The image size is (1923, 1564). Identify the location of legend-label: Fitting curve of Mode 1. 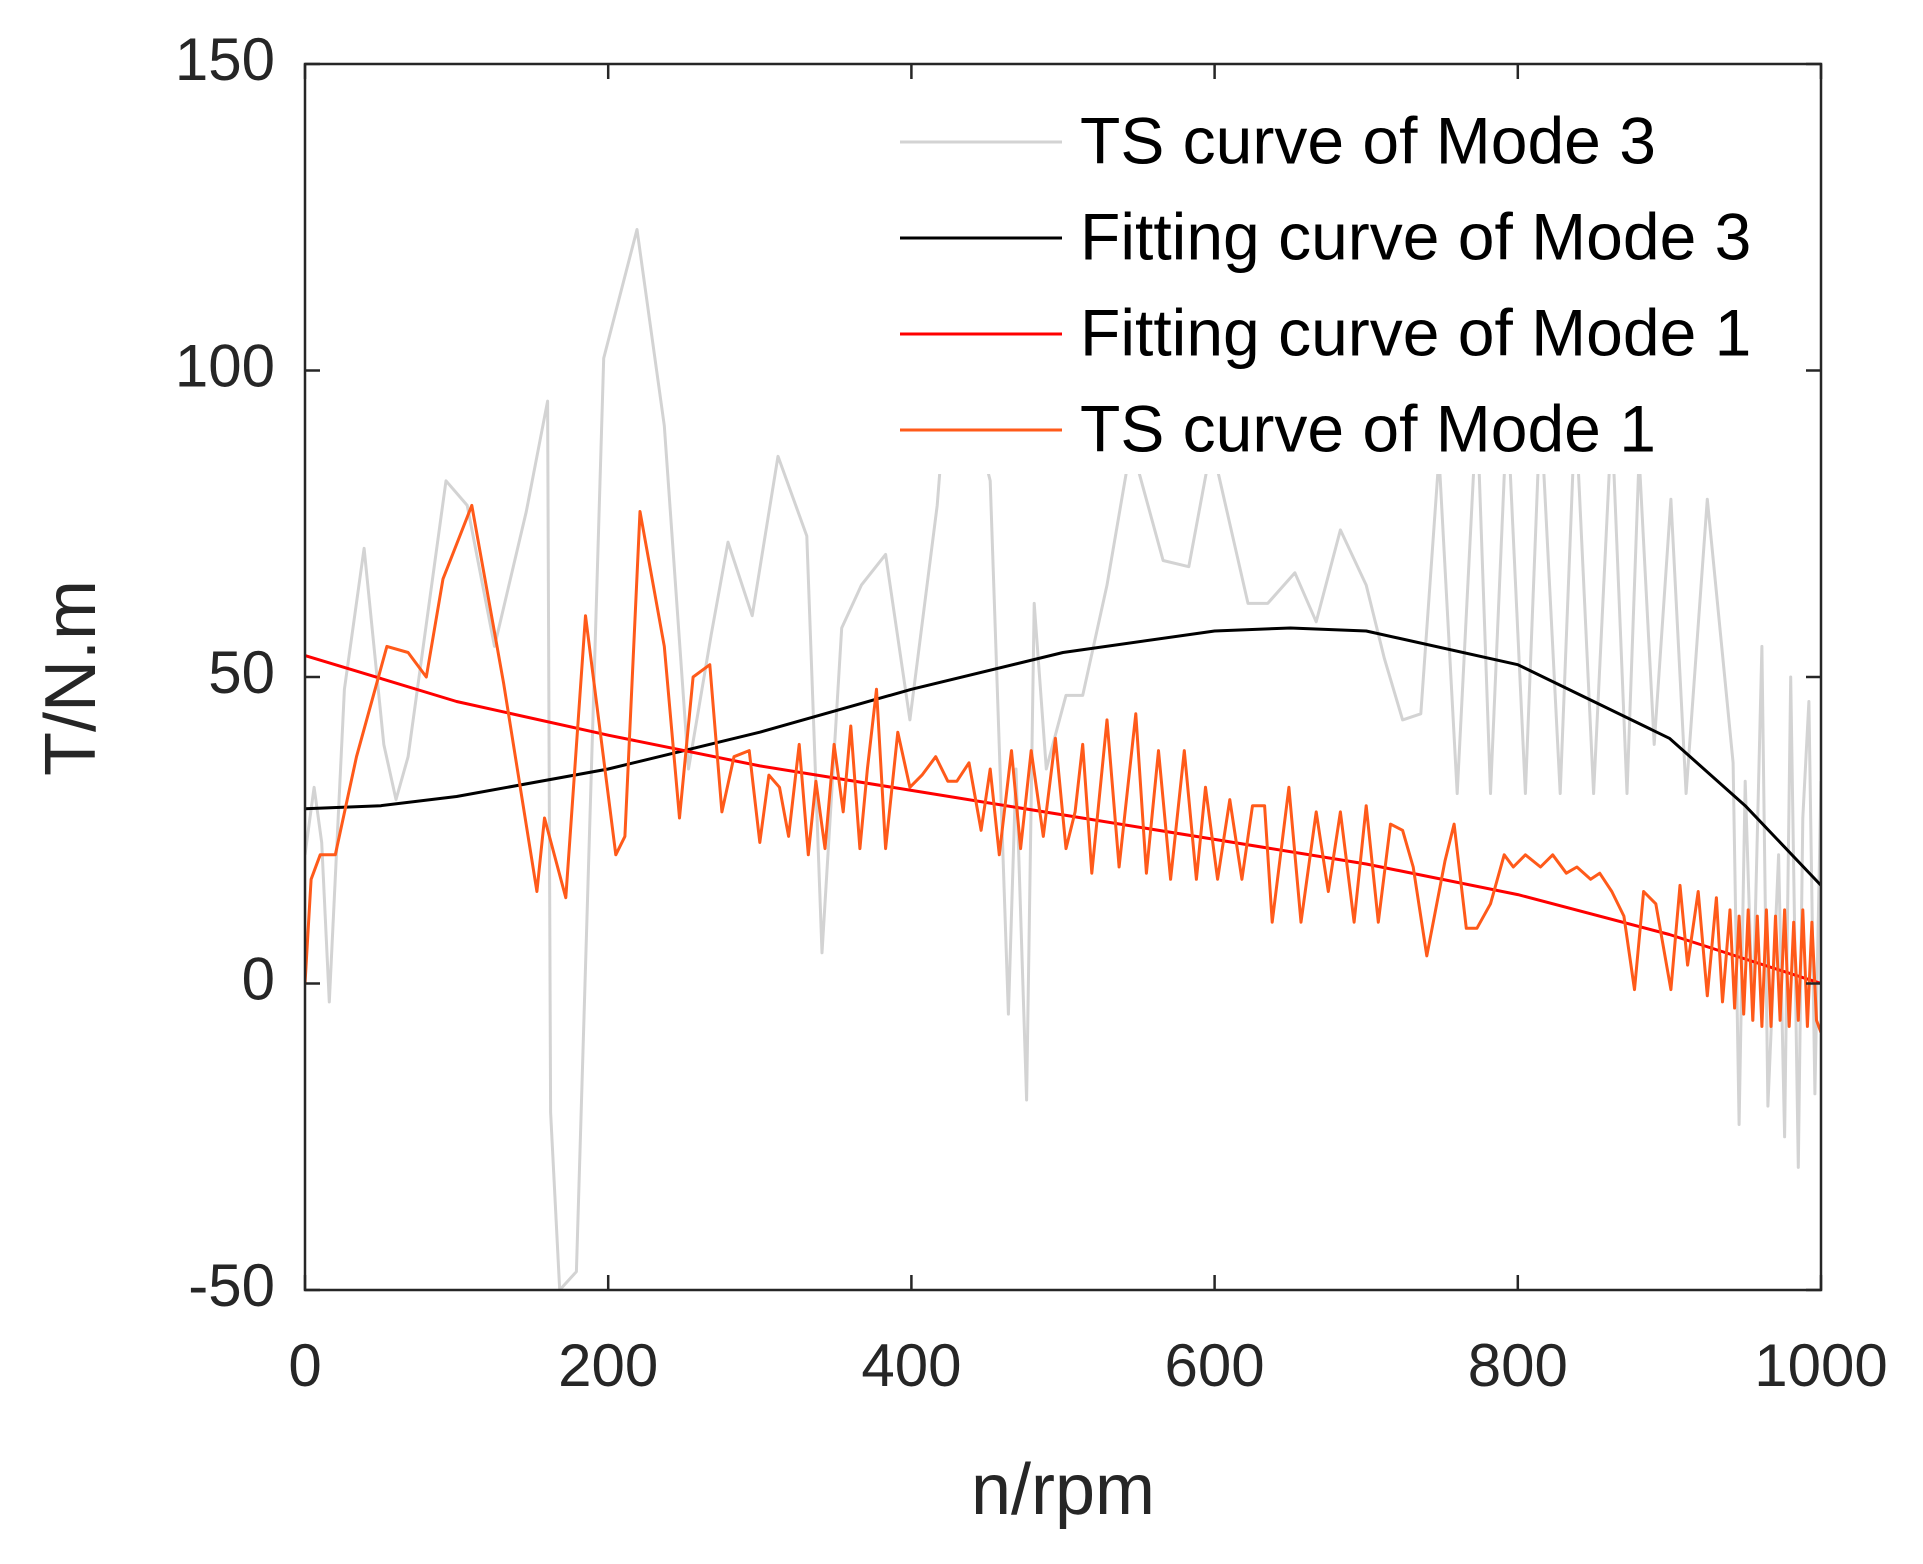
(1415, 332).